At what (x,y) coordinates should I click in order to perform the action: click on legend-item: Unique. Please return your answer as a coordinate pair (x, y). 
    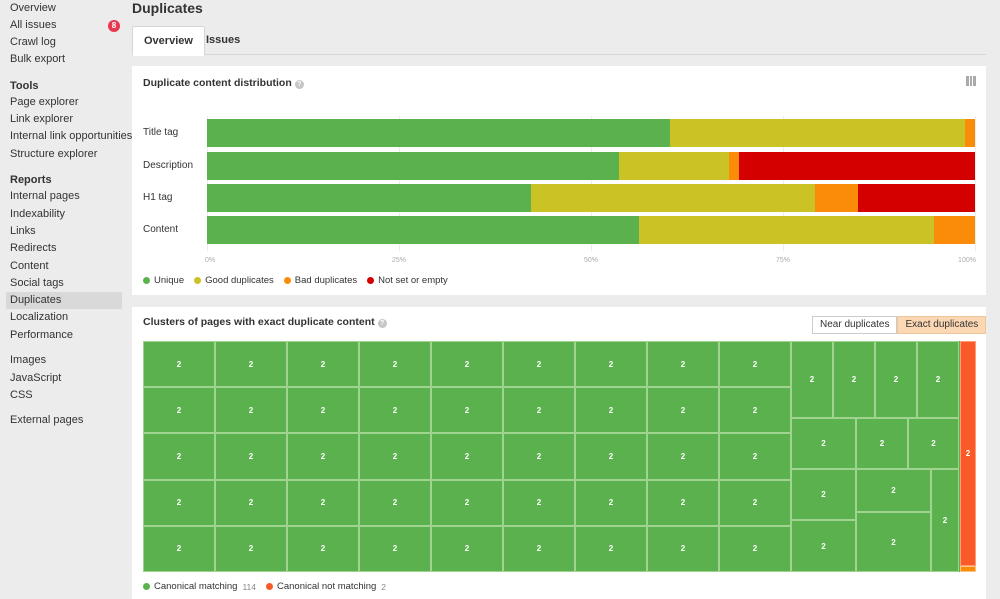
    Looking at the image, I should click on (163, 280).